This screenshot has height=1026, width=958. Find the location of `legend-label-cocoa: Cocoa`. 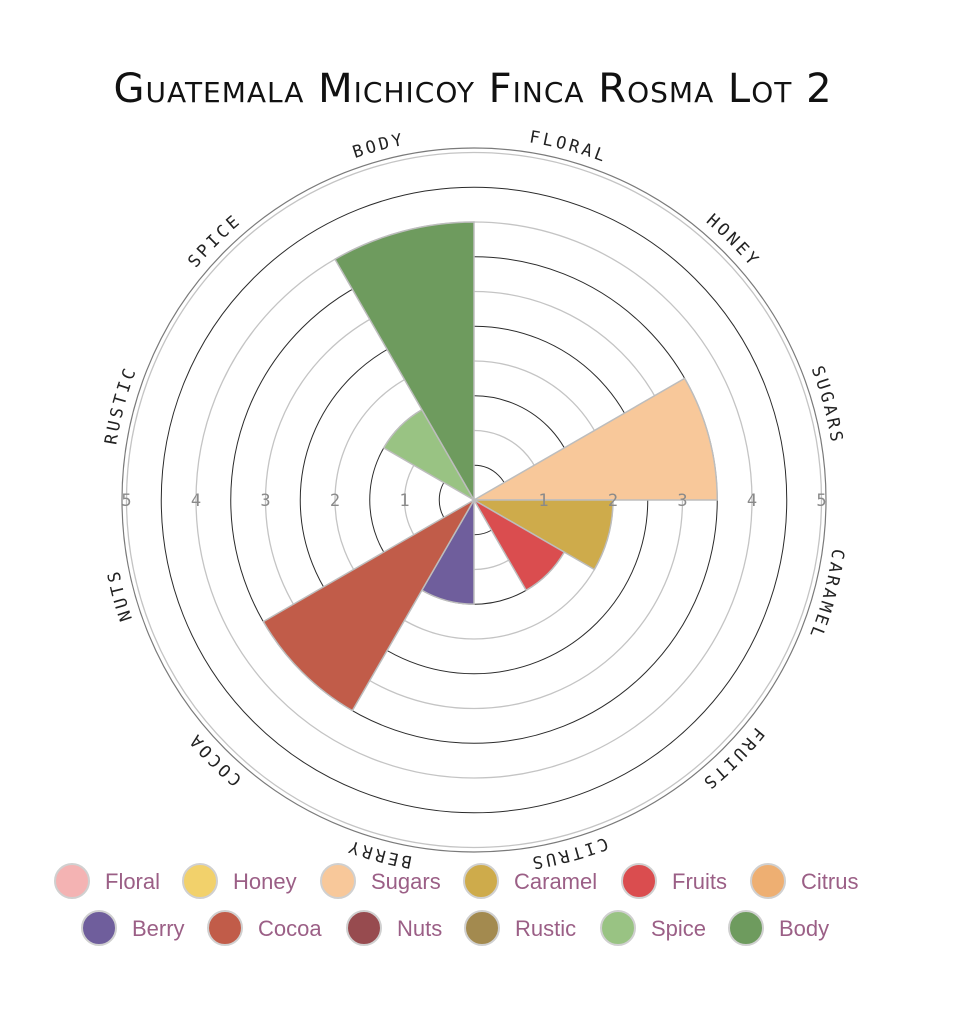

legend-label-cocoa: Cocoa is located at coordinates (290, 928).